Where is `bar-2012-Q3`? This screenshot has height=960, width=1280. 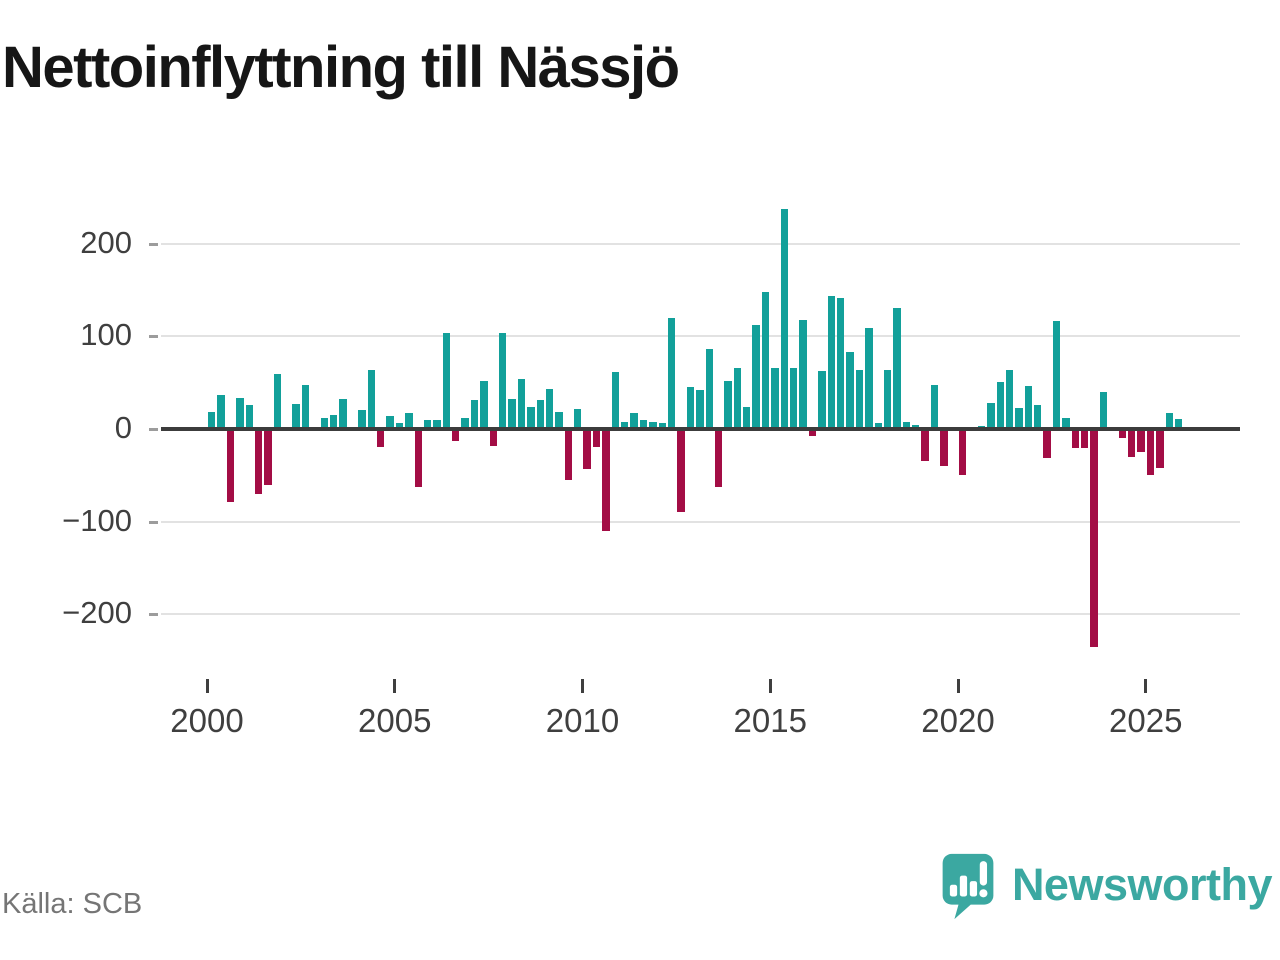
bar-2012-Q3 is located at coordinates (681, 471).